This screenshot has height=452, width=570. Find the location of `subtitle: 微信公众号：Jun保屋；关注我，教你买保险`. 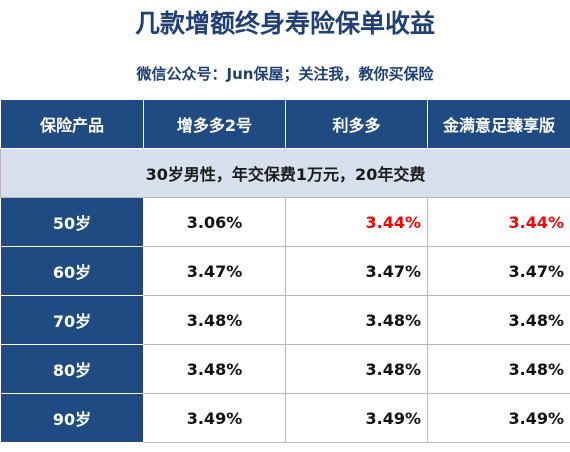

subtitle: 微信公众号：Jun保屋；关注我，教你买保险 is located at coordinates (285, 74).